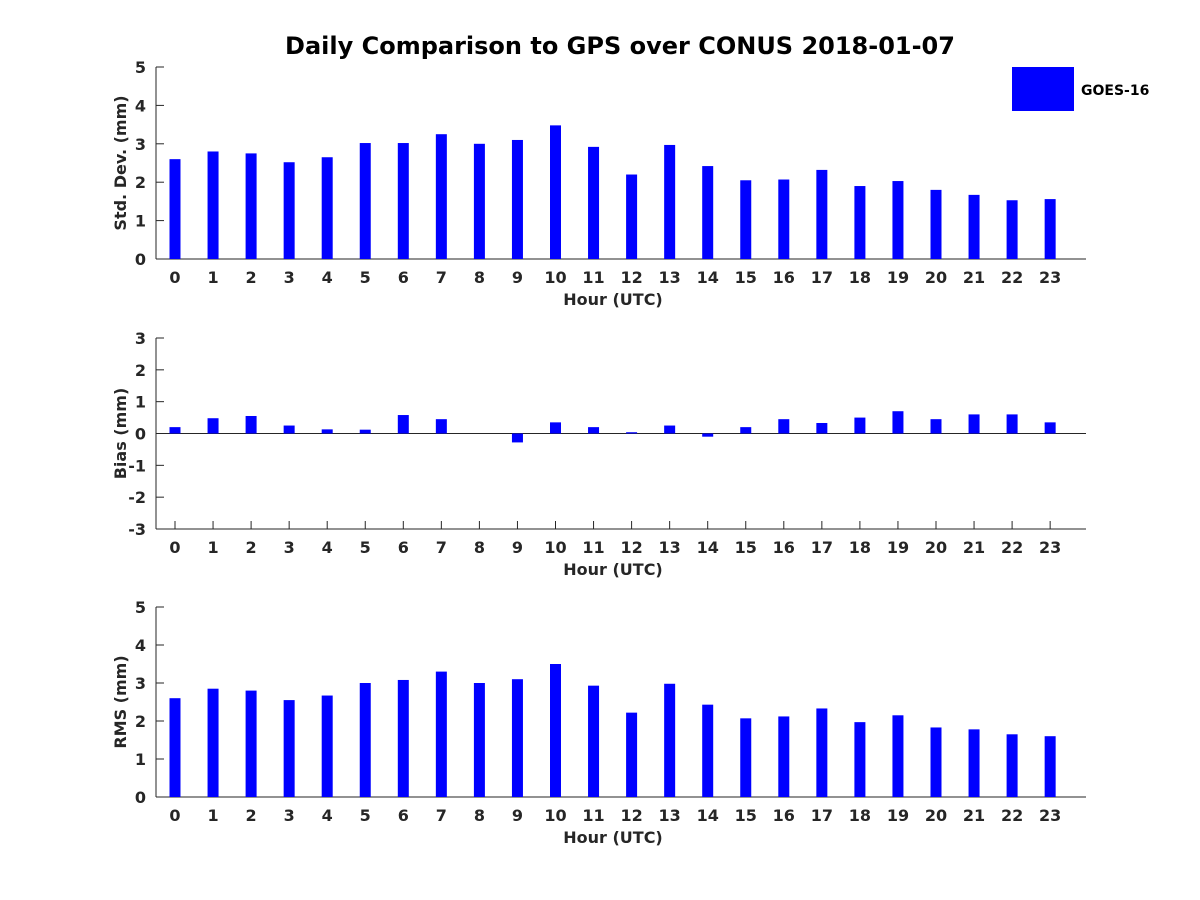 This screenshot has width=1200, height=900. I want to click on std-dev-x-tick-label: 13, so click(670, 277).